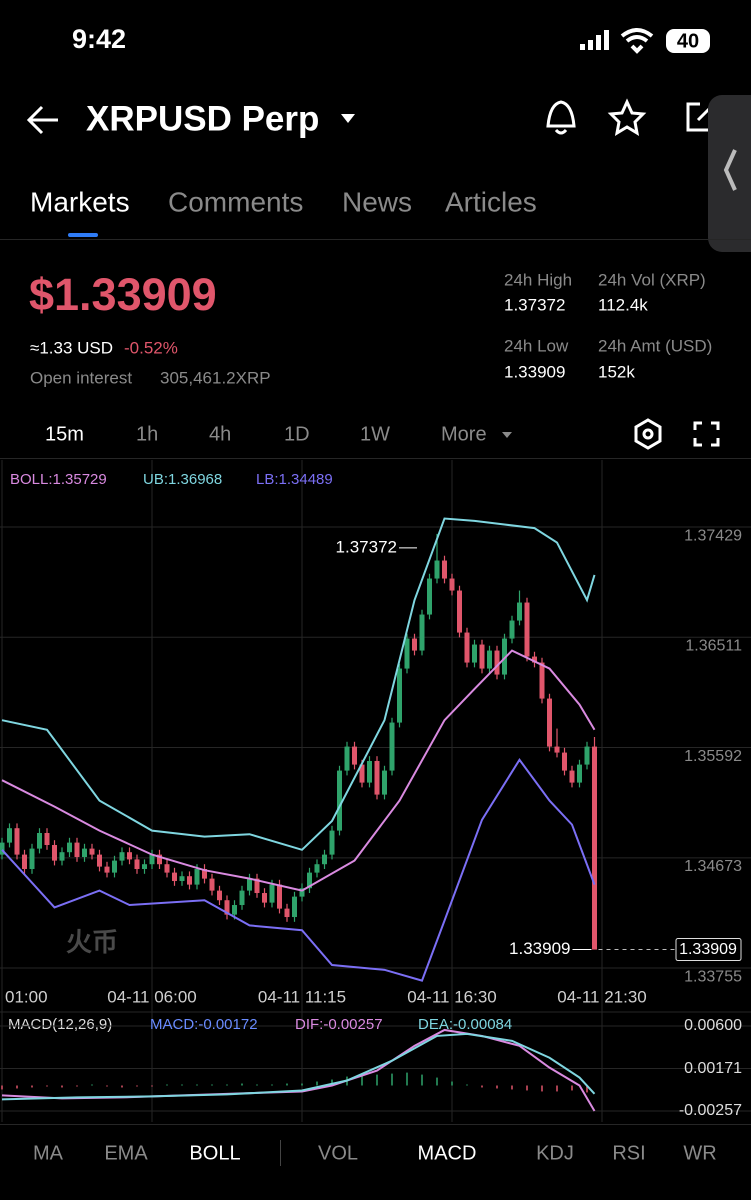 The height and width of the screenshot is (1200, 751). What do you see at coordinates (298, 870) in the screenshot?
I see `boll-line` at bounding box center [298, 870].